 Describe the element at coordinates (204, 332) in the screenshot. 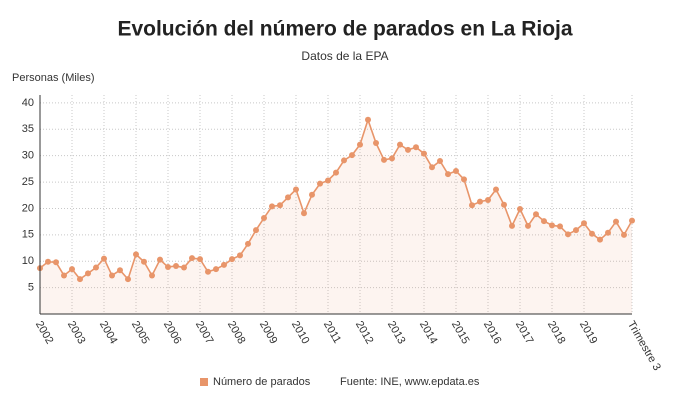

I see `x-tick-label: 2007` at that location.